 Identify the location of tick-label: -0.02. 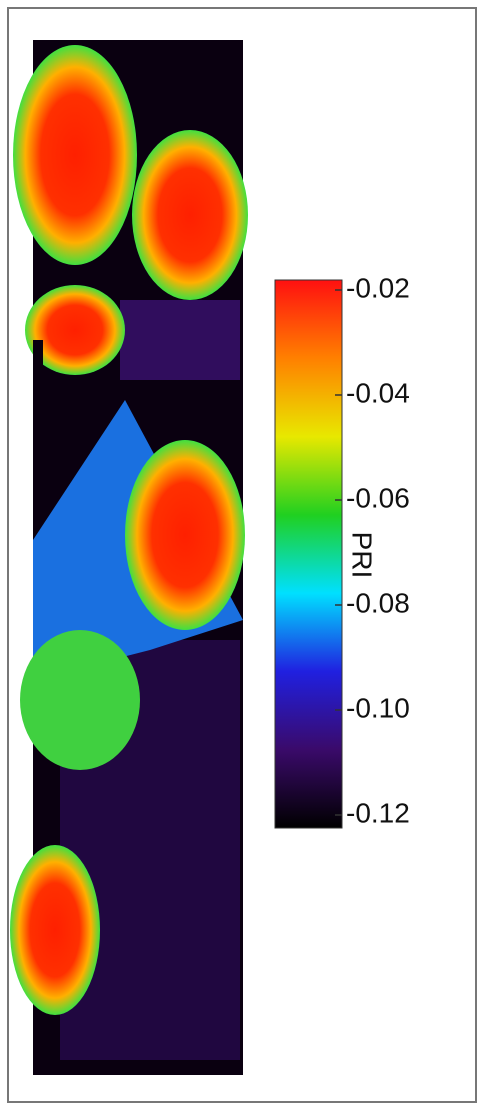
(378, 287).